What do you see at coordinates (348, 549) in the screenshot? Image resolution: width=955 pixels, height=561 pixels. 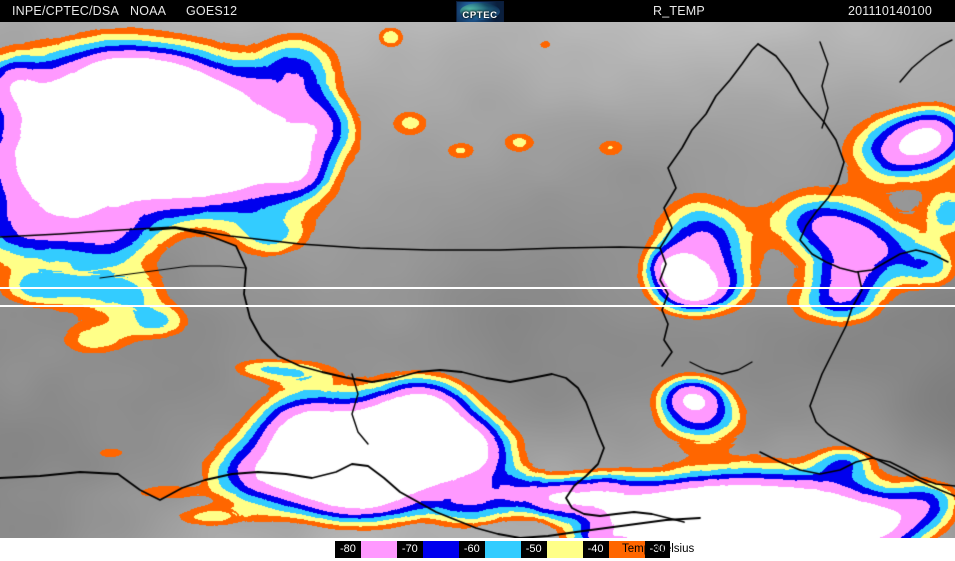 I see `legend-tick-minus80: -80` at bounding box center [348, 549].